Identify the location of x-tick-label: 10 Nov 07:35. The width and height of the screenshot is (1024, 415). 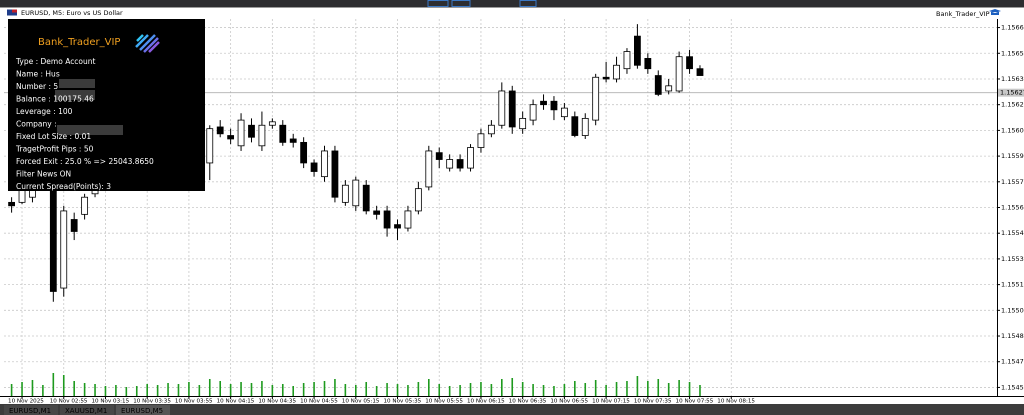
(653, 402).